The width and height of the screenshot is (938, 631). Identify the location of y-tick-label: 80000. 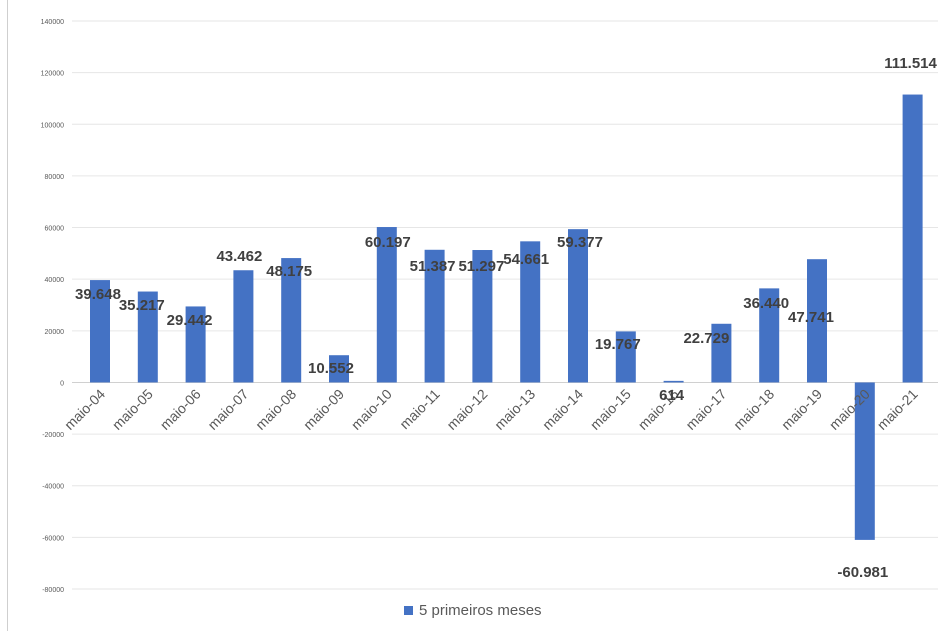
(55, 177).